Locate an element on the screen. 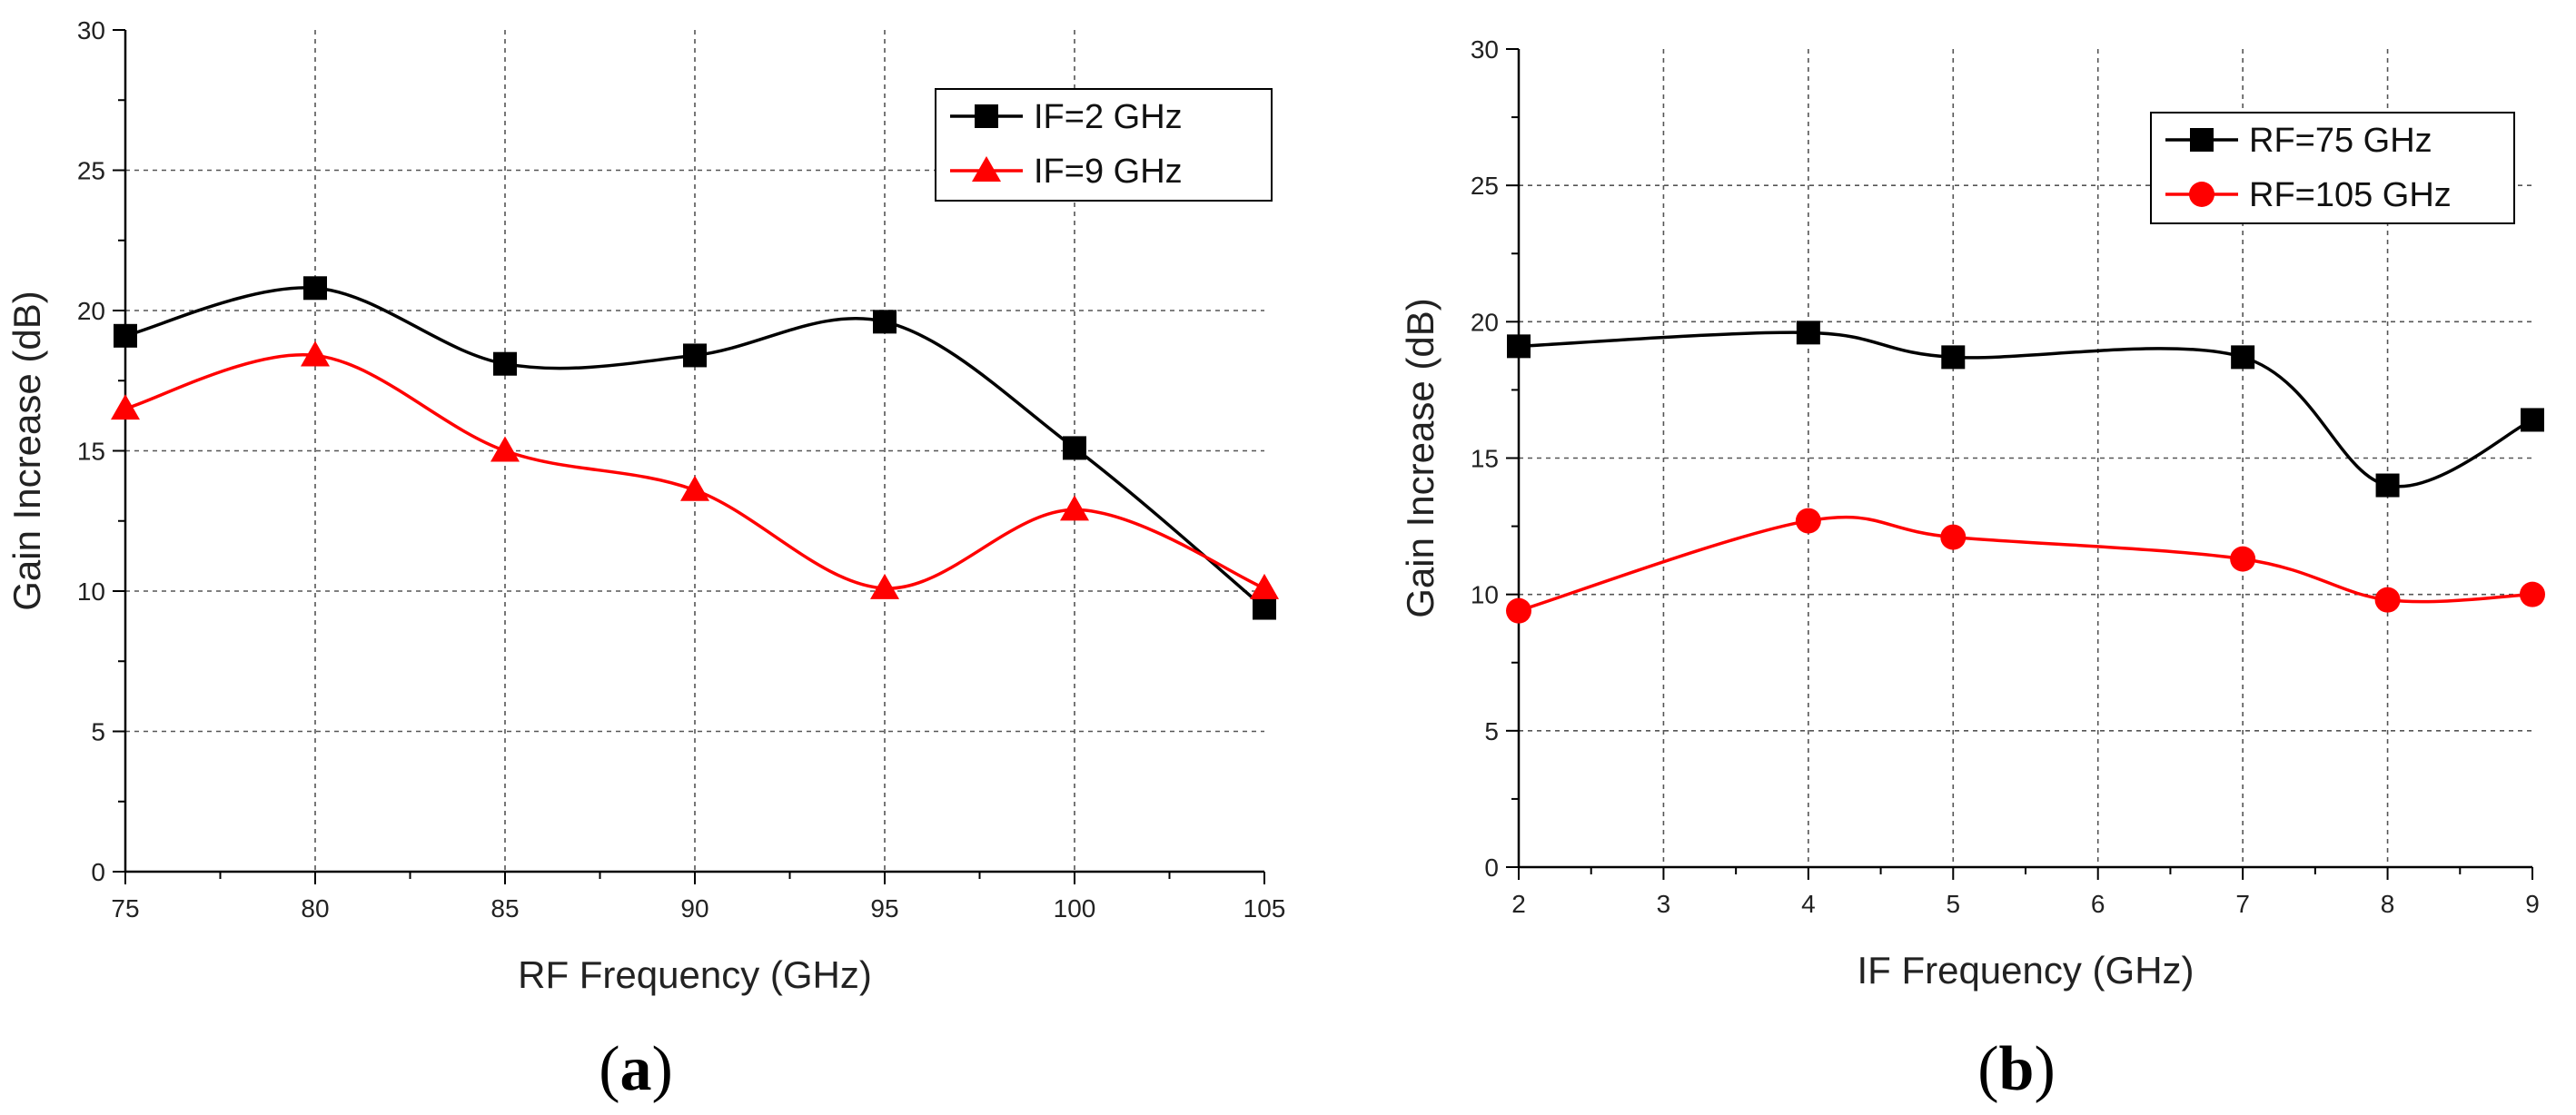 This screenshot has height=1115, width=2576. legend-label: IF=9 GHz is located at coordinates (1108, 172).